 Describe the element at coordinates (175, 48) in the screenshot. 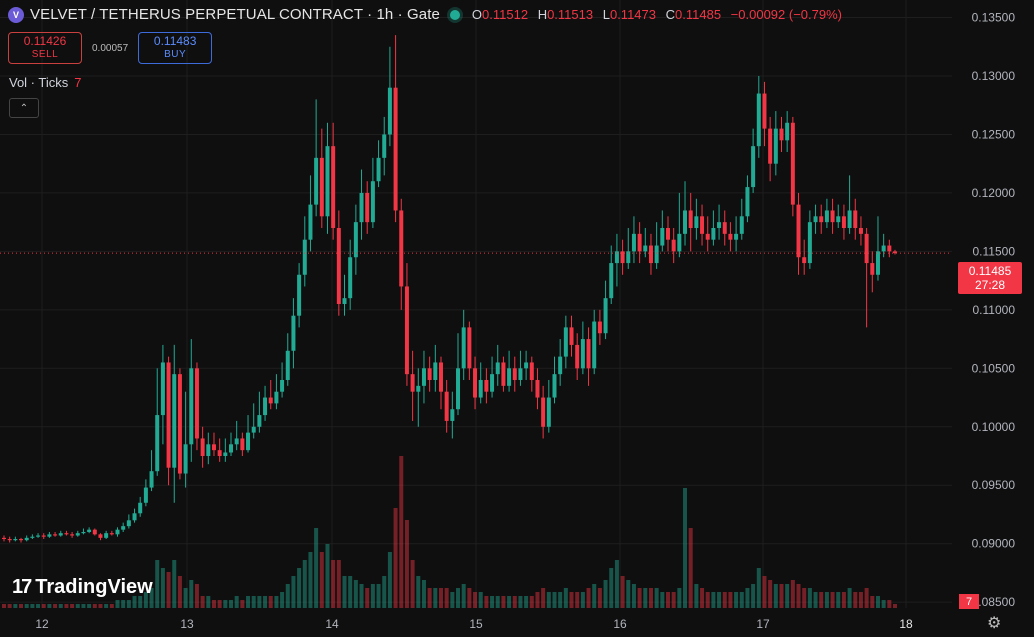

I see `buy-button: 0.11483 BUY` at that location.